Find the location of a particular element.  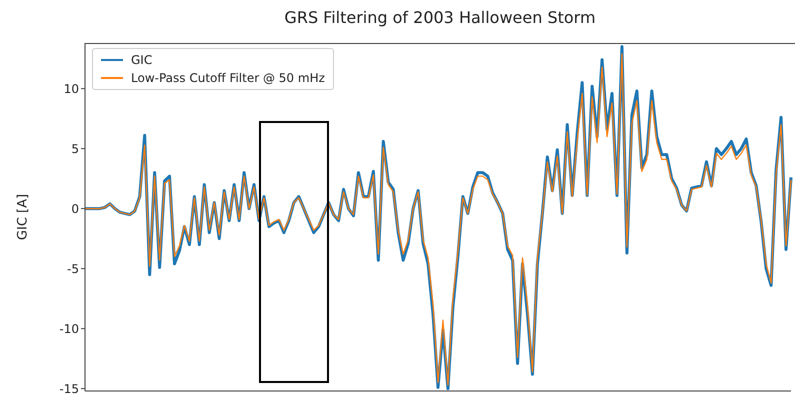

y-tick-label: -15 is located at coordinates (69, 389).